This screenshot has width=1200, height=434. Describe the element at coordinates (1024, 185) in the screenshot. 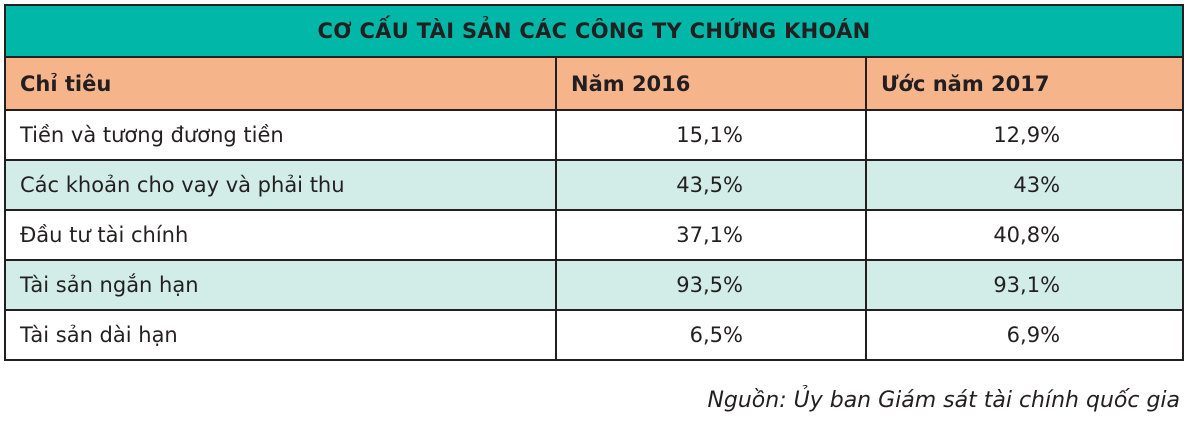

I see `value-cell: 43%` at that location.